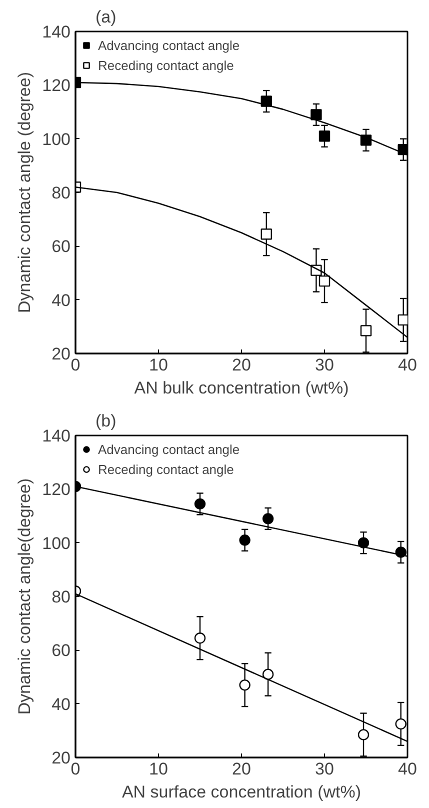 The image size is (429, 808). Describe the element at coordinates (24, 192) in the screenshot. I see `y-axis-title: Dynamic contact angle (degree)` at that location.